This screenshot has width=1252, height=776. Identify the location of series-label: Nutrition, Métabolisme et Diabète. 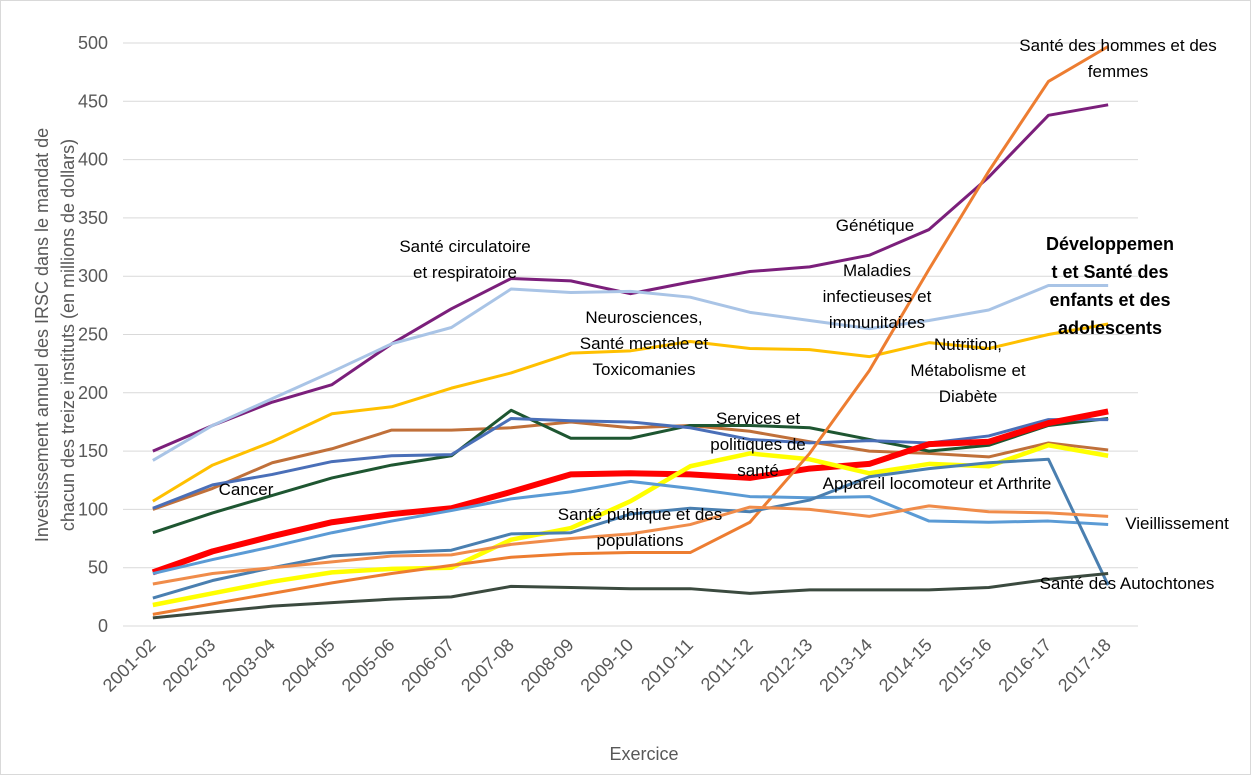
(968, 370).